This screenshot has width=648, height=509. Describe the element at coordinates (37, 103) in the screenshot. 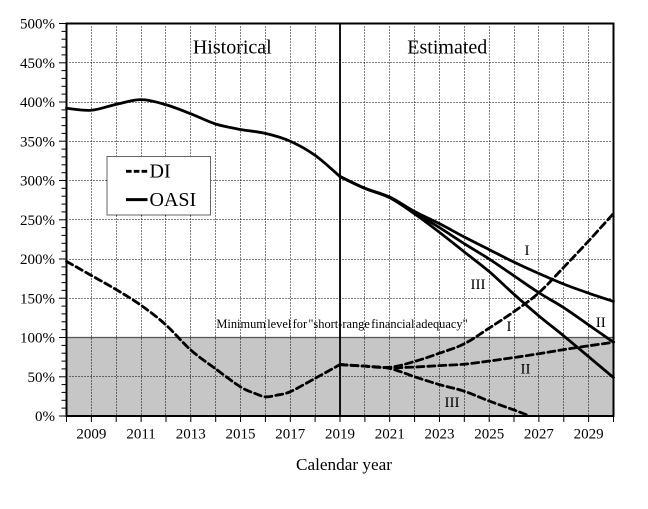

I see `svg-text: 400%` at that location.